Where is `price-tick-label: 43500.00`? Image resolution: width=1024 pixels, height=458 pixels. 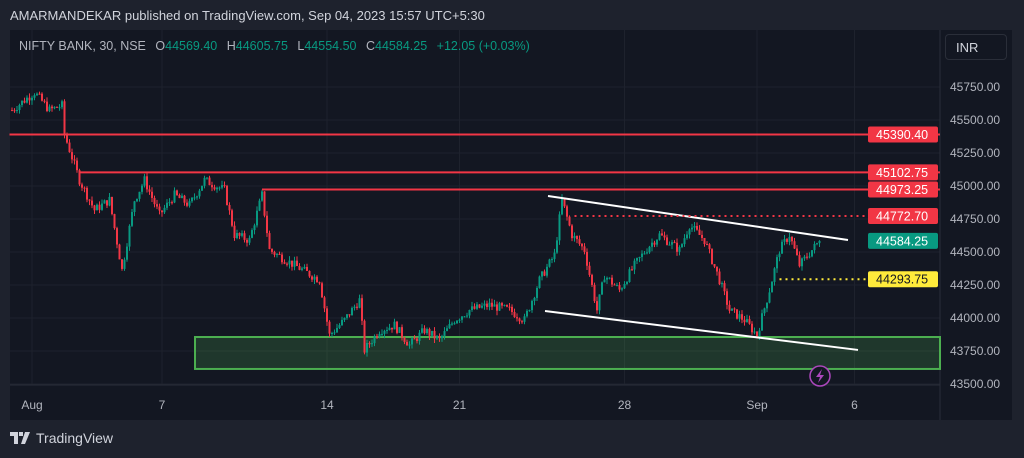
price-tick-label: 43500.00 is located at coordinates (975, 384).